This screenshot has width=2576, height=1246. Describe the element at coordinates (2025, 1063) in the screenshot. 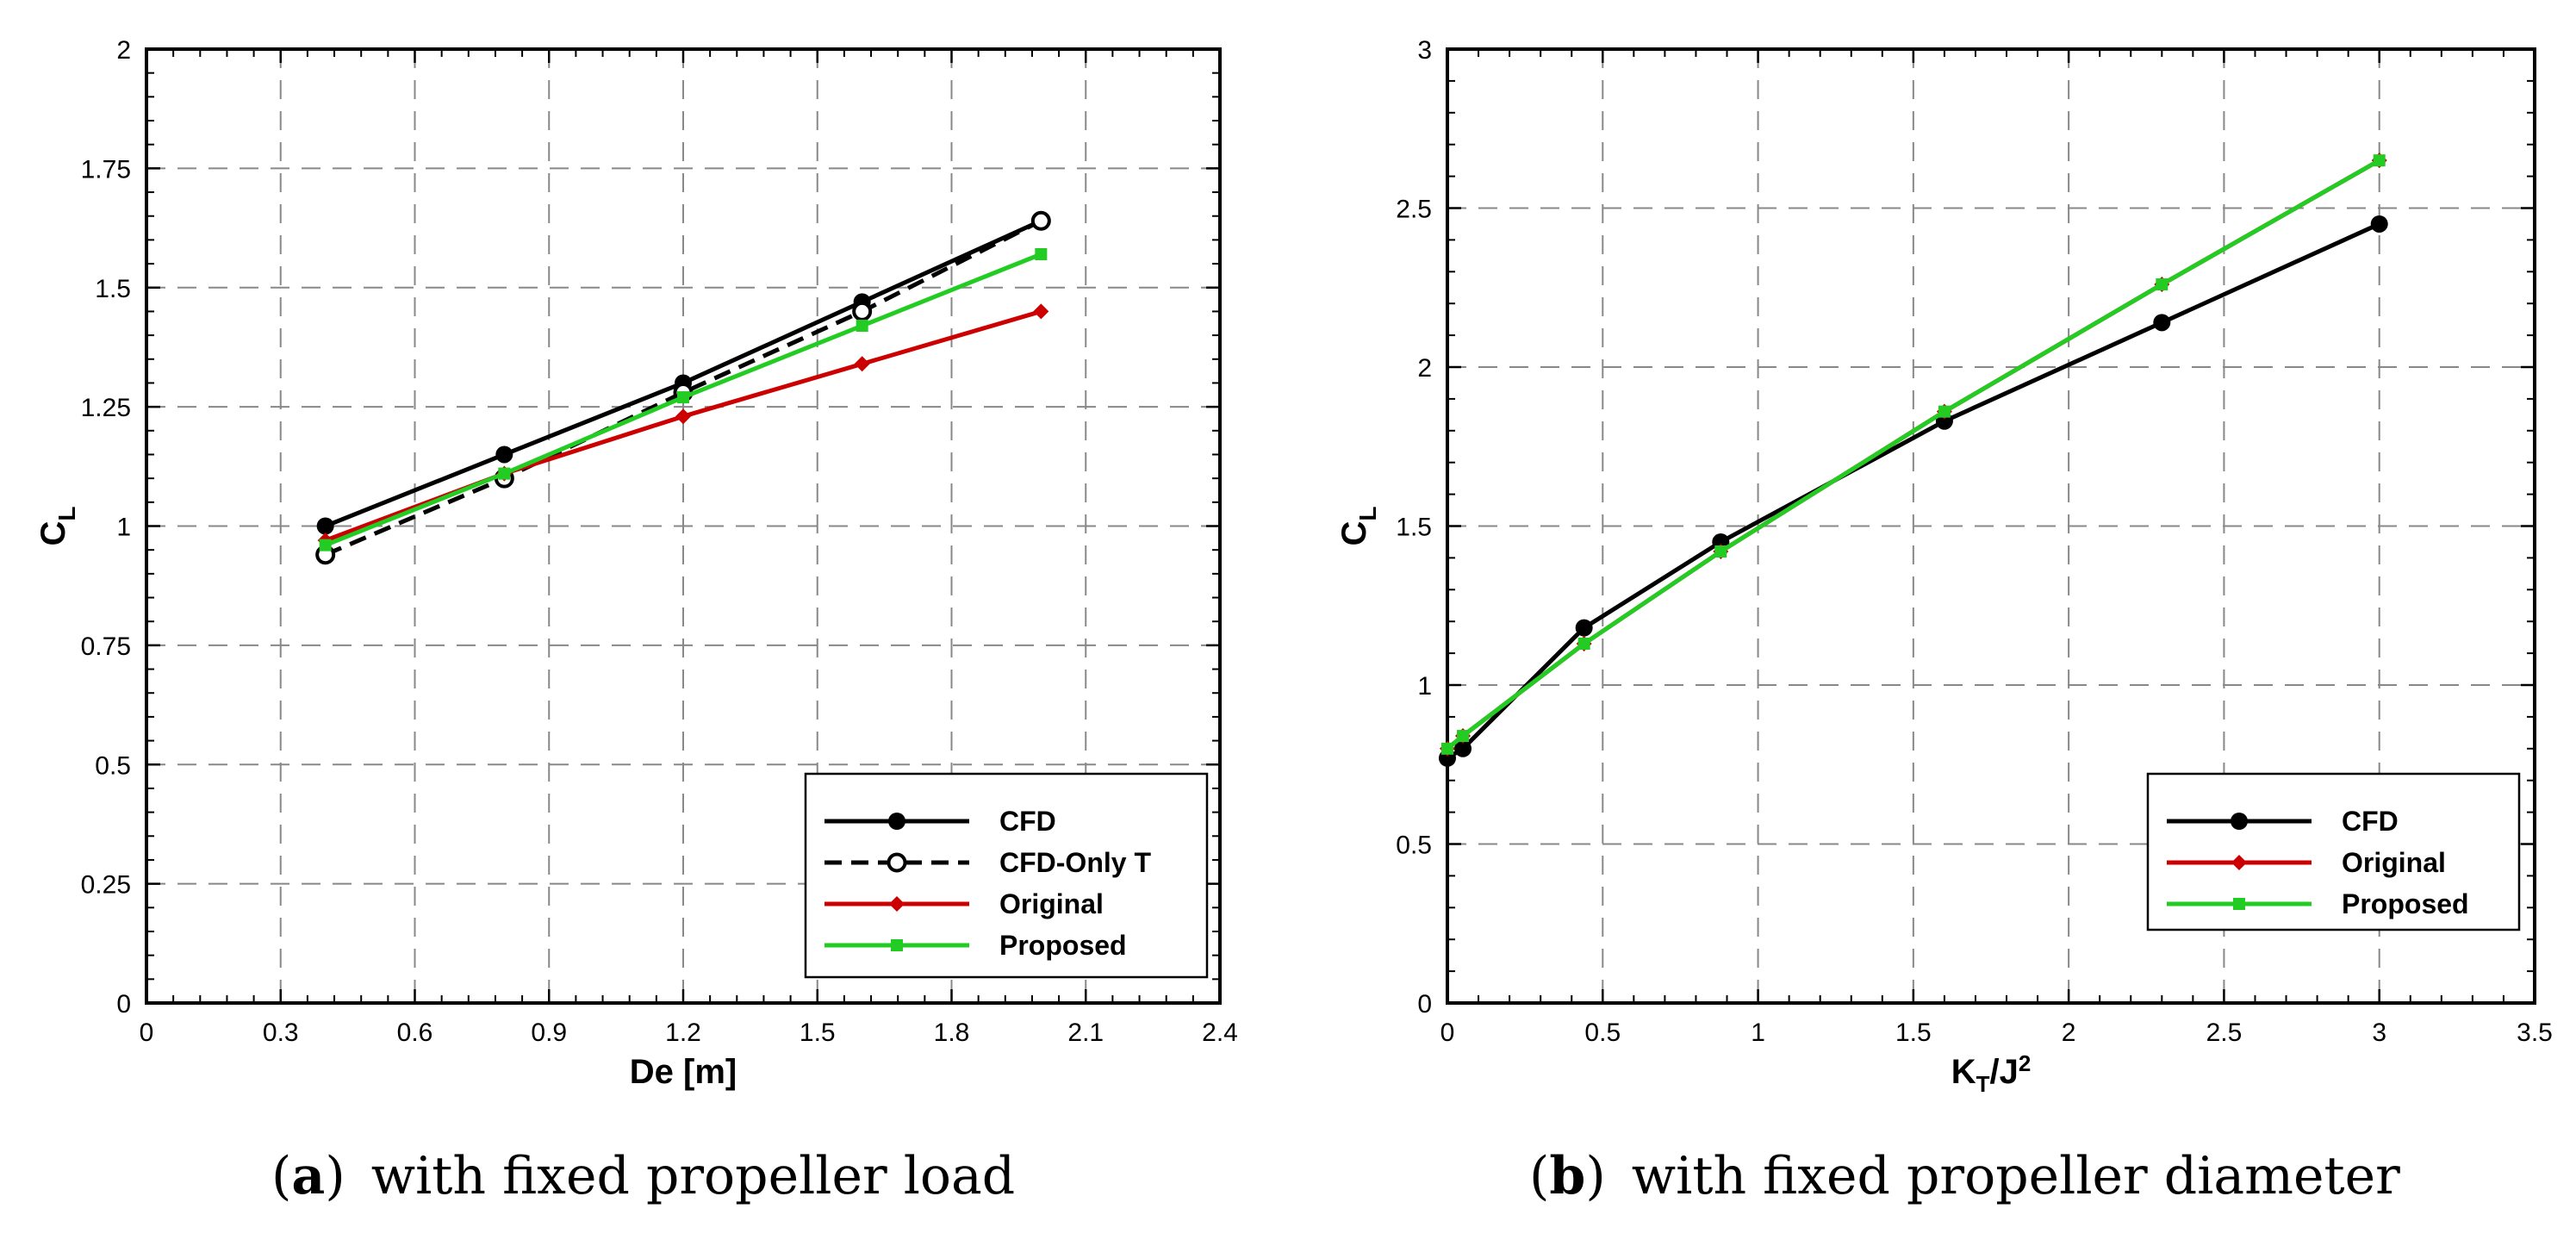

I see `x-axis-label-sup: 2` at that location.